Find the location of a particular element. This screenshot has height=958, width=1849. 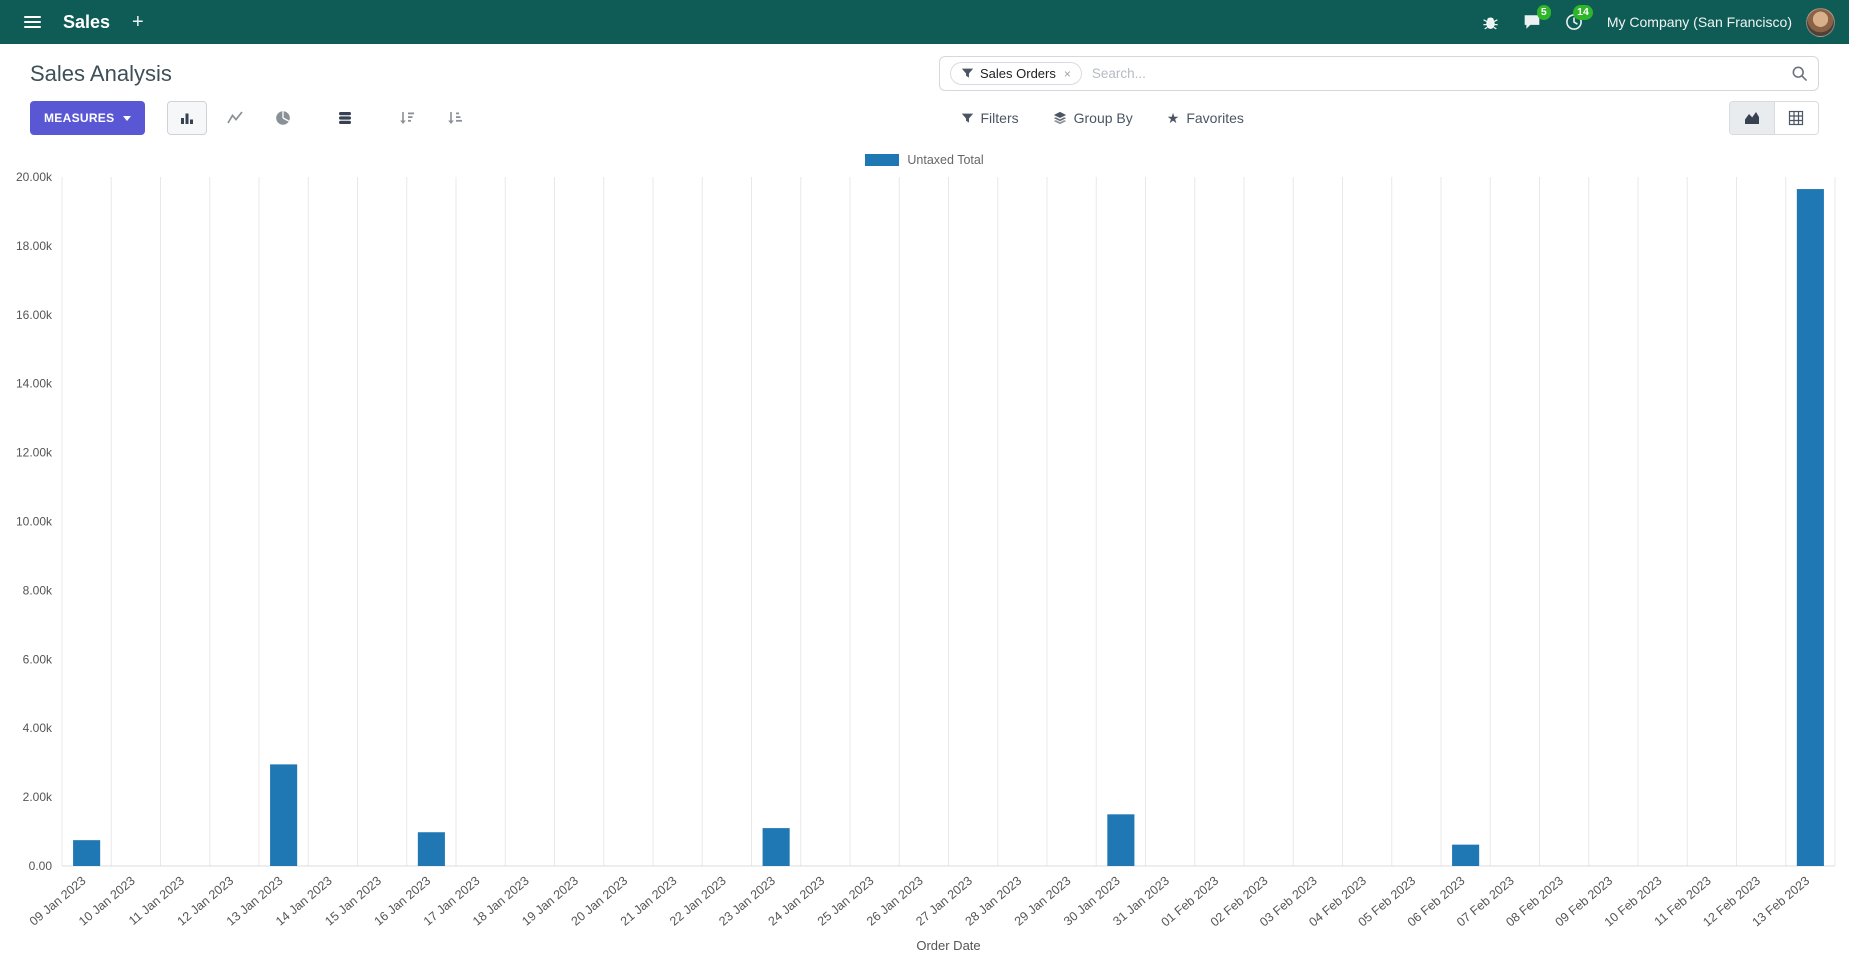

favorites-button: ★ Favorites is located at coordinates (1205, 118).